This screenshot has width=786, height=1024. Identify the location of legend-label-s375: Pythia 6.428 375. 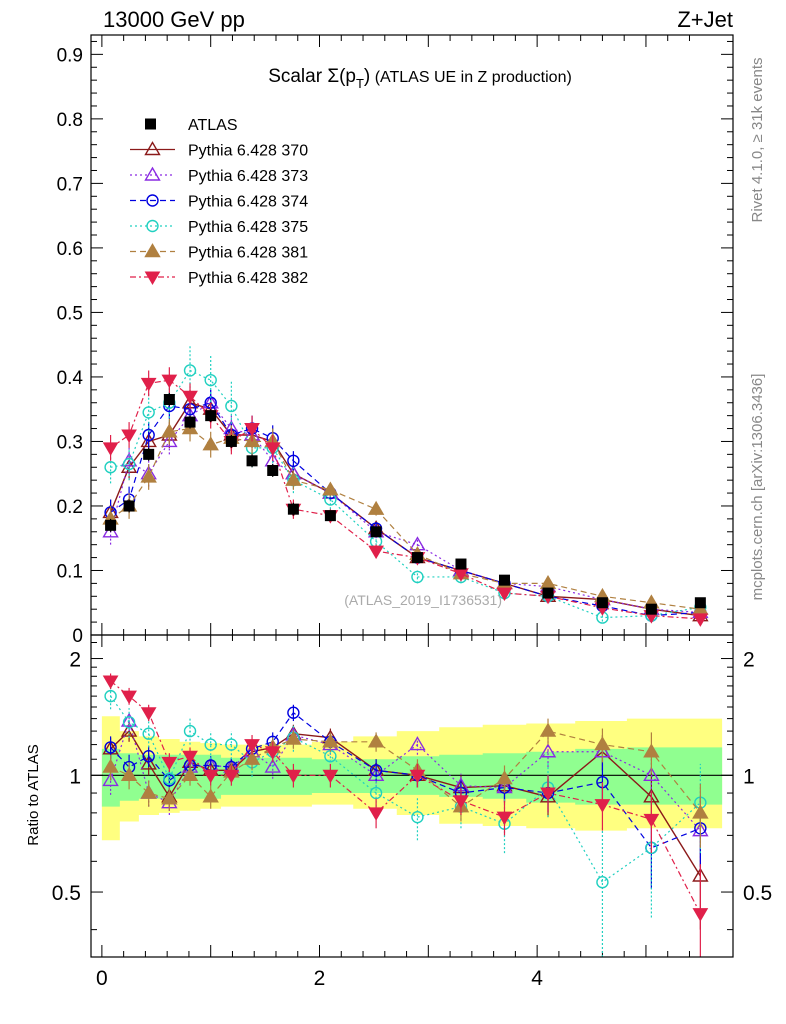
(248, 227).